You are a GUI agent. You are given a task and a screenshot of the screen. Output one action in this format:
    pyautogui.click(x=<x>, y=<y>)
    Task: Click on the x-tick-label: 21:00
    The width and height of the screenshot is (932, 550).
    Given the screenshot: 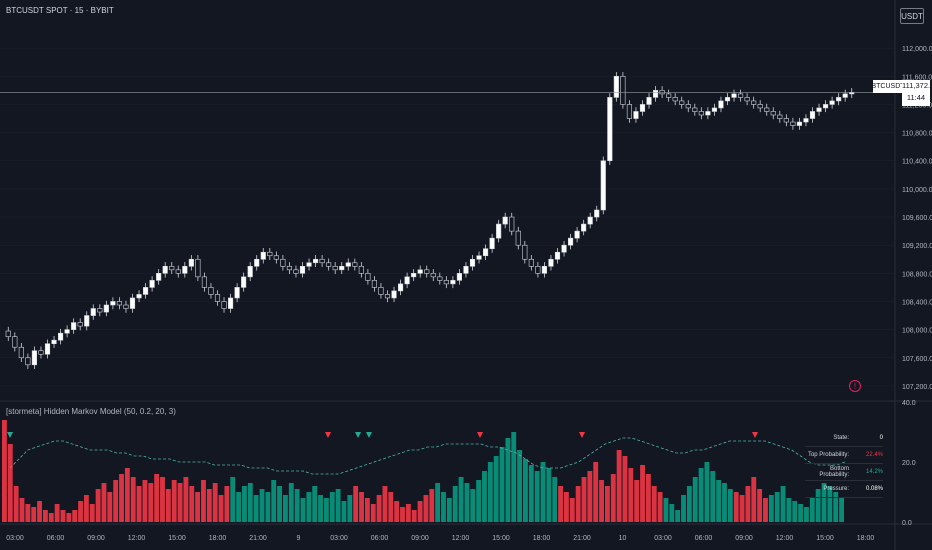 What is the action you would take?
    pyautogui.click(x=582, y=538)
    